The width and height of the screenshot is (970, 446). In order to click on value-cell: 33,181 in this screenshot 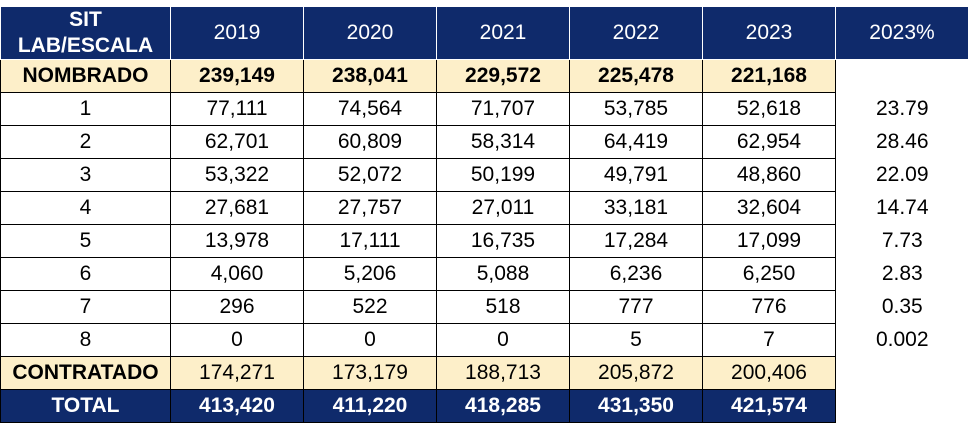, I will do `click(636, 208)`.